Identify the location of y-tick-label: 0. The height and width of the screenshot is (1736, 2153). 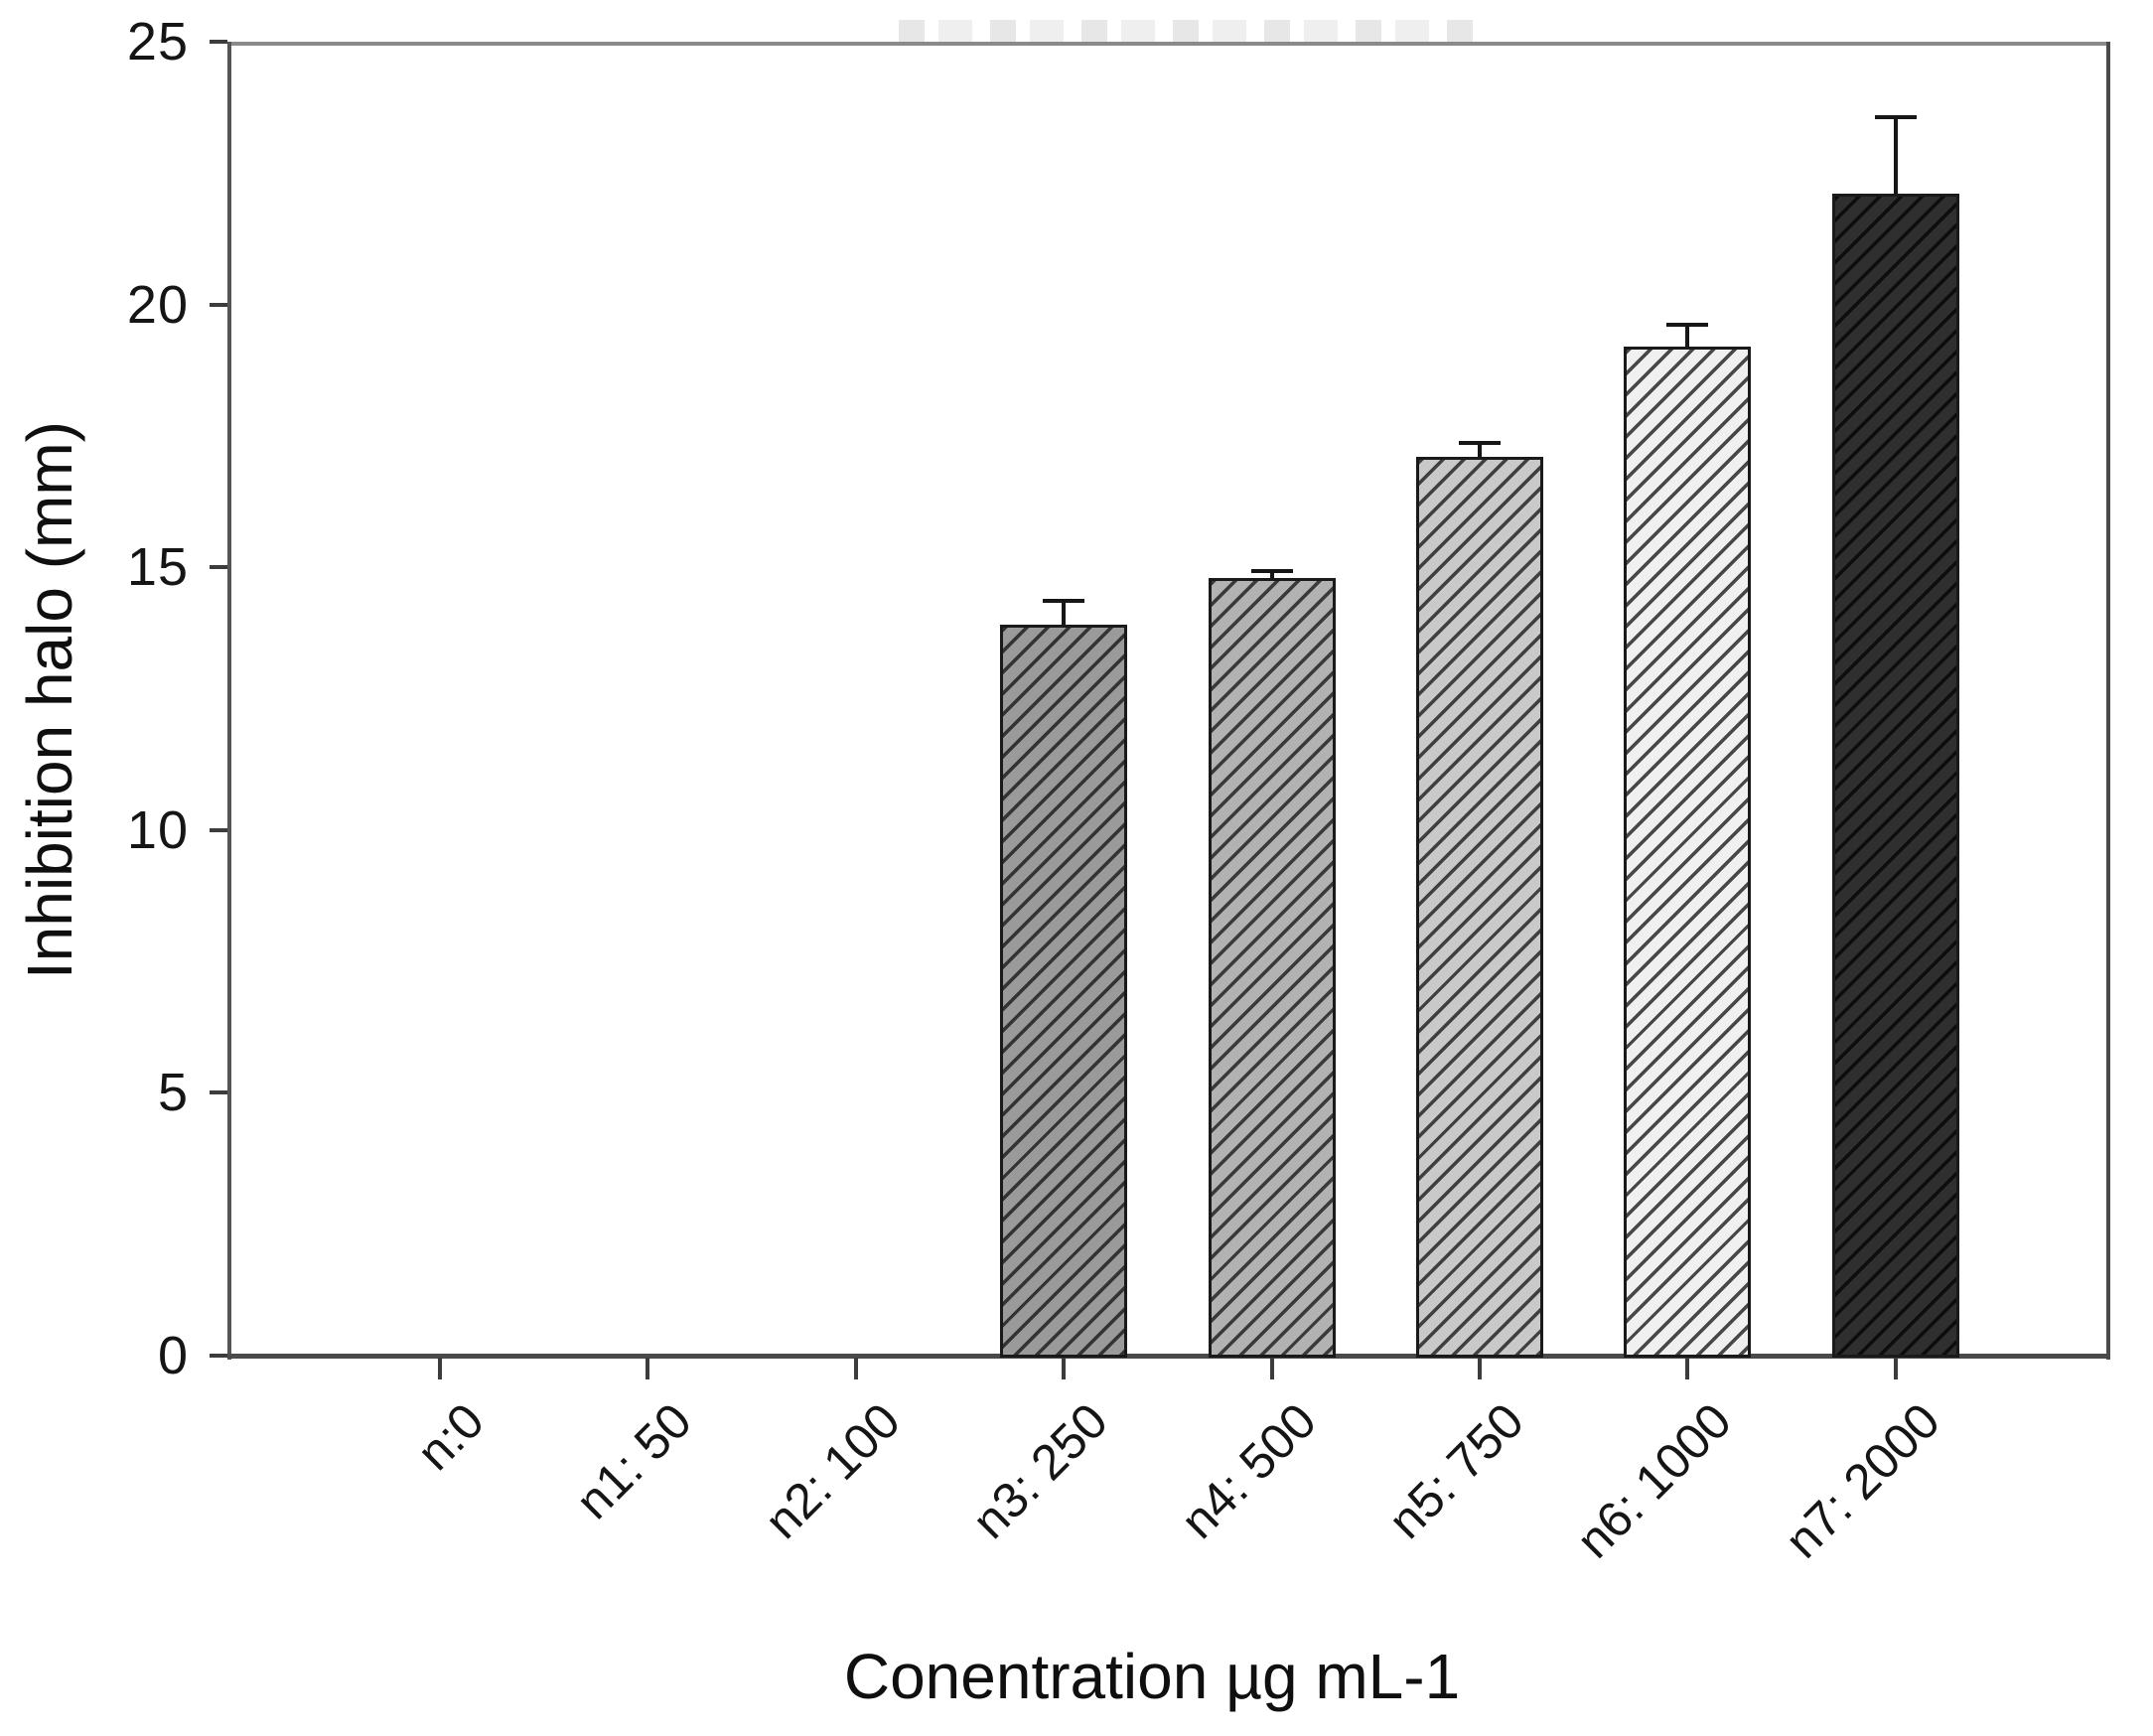
(173, 1355).